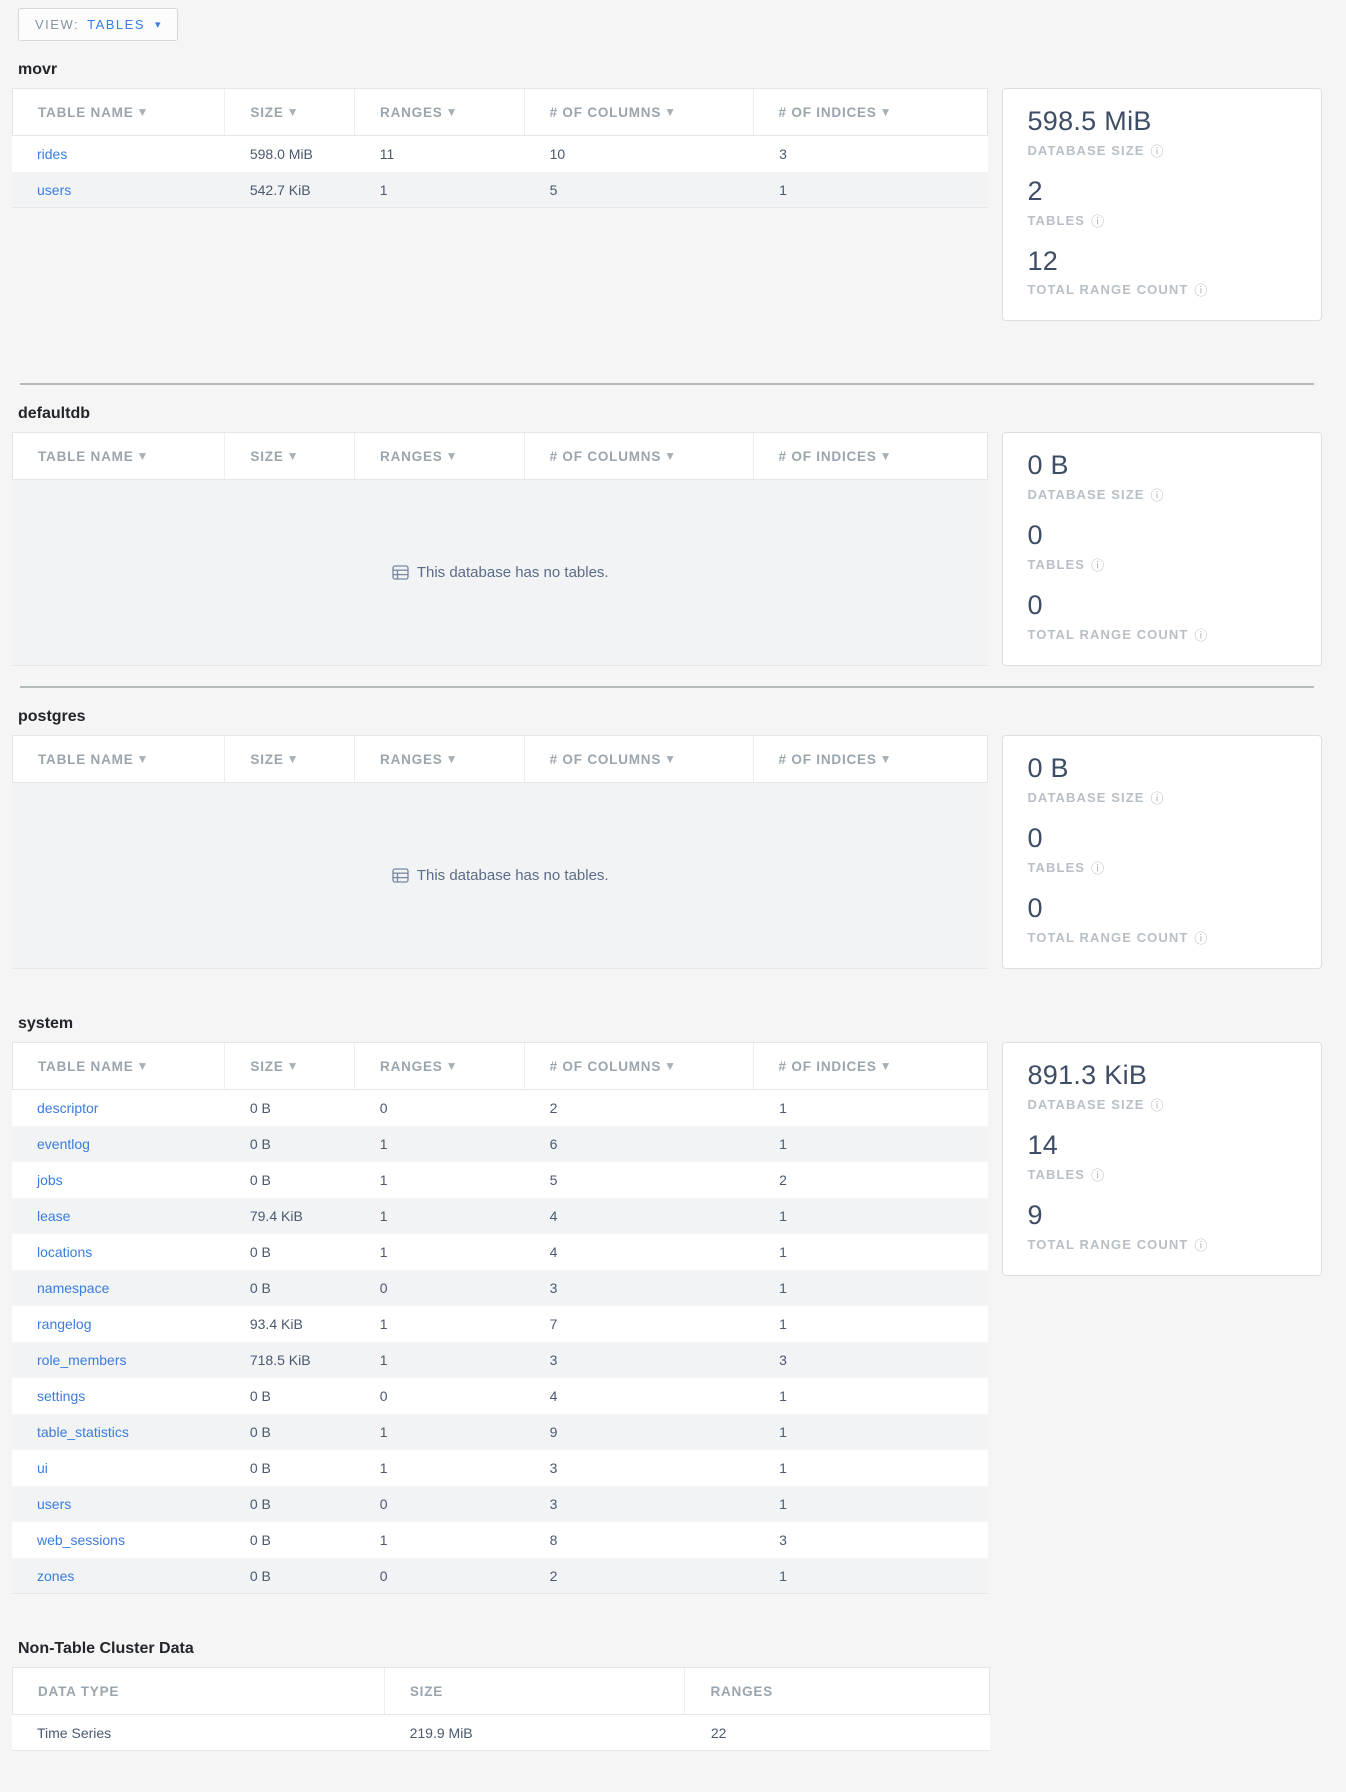 This screenshot has width=1346, height=1792. I want to click on stat-database-size: 891.3 KiB DATABASE SIZE ⓘ, so click(1162, 1086).